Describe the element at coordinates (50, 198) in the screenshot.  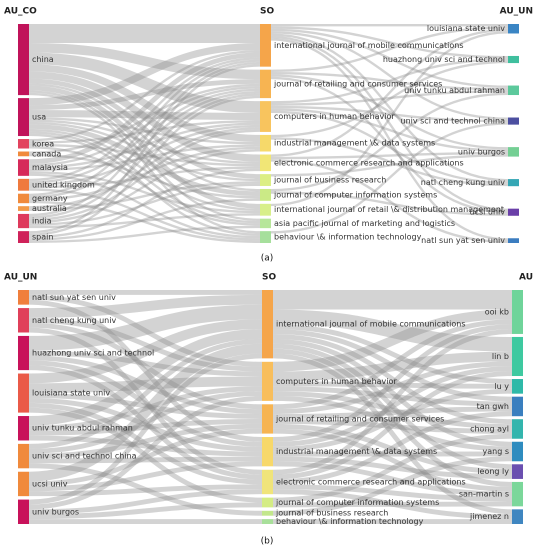
I see `node-label: germany` at that location.